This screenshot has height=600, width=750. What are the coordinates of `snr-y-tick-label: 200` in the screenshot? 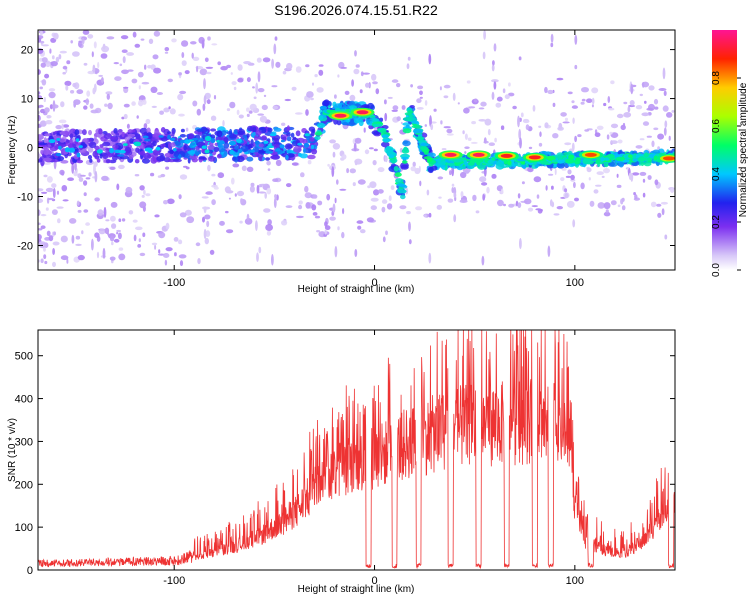 It's located at (24, 485).